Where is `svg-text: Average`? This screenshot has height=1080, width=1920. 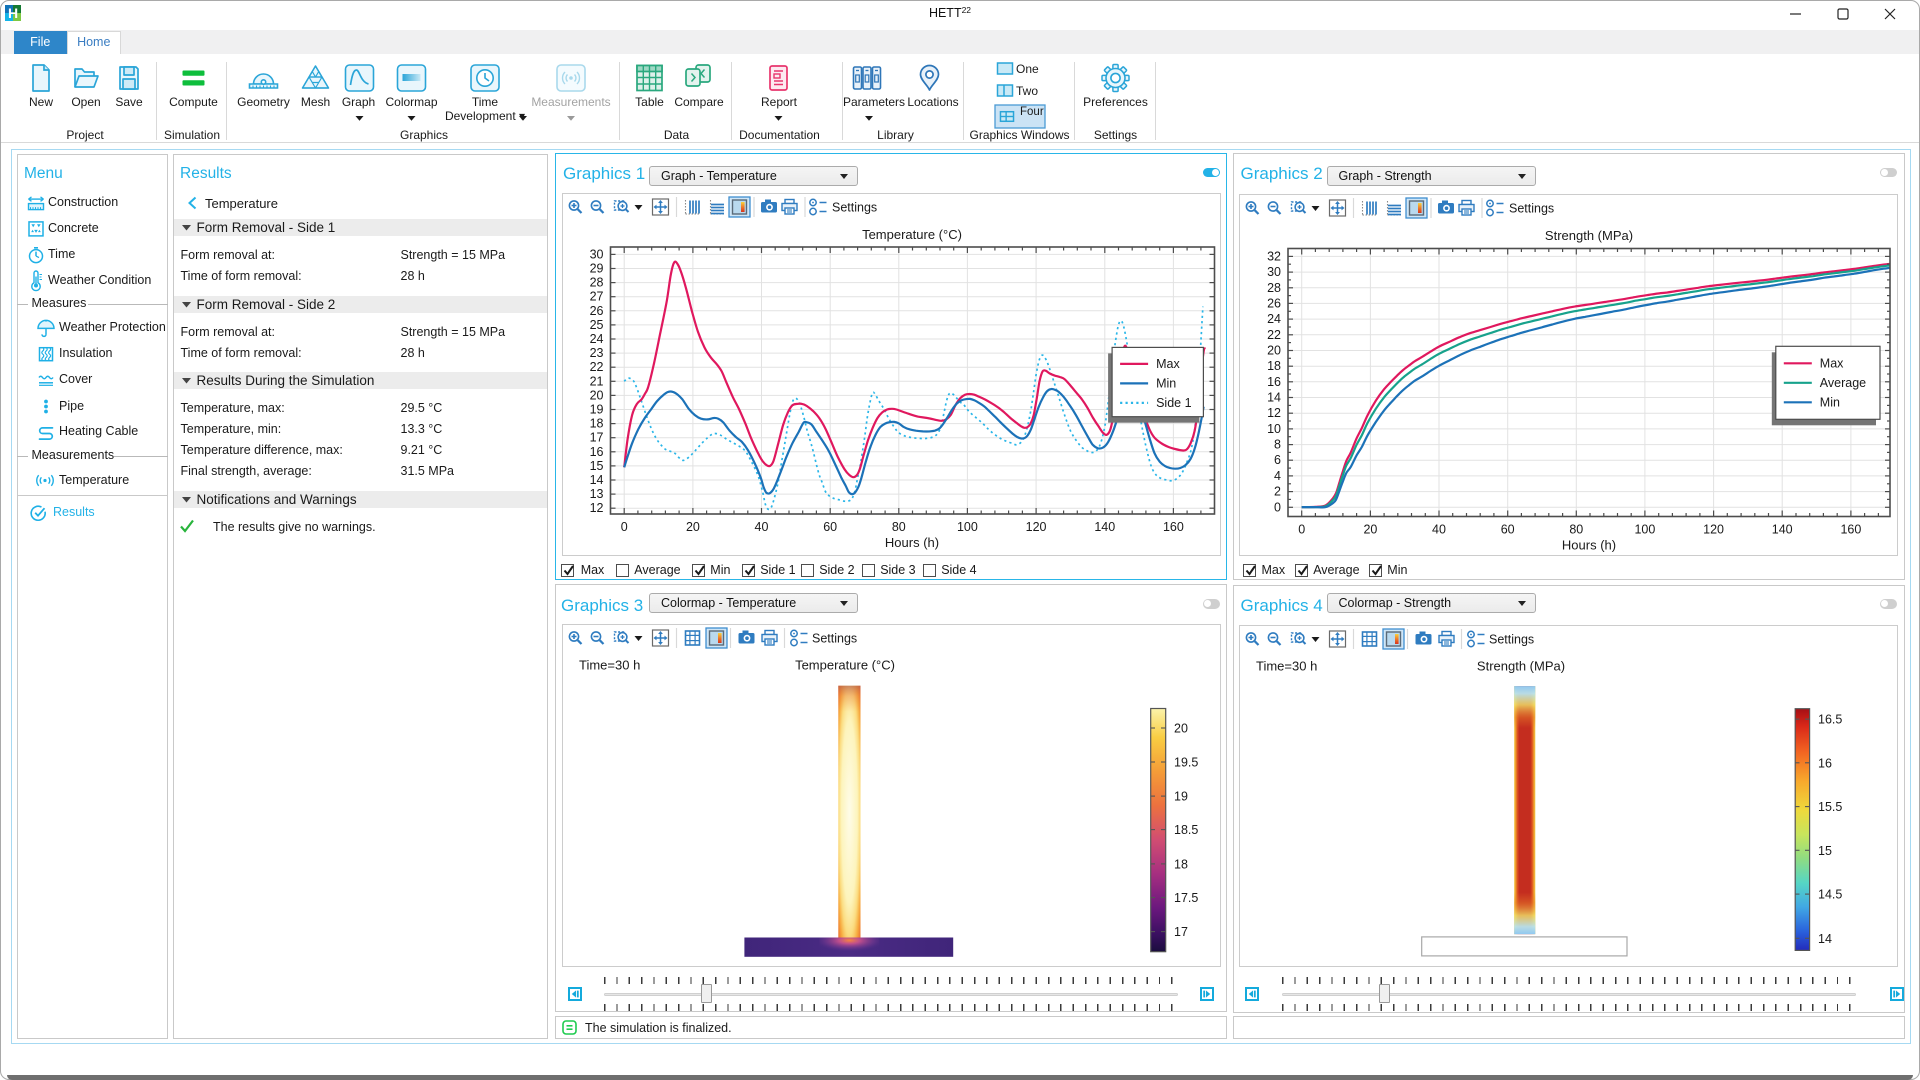
svg-text: Average is located at coordinates (1843, 382).